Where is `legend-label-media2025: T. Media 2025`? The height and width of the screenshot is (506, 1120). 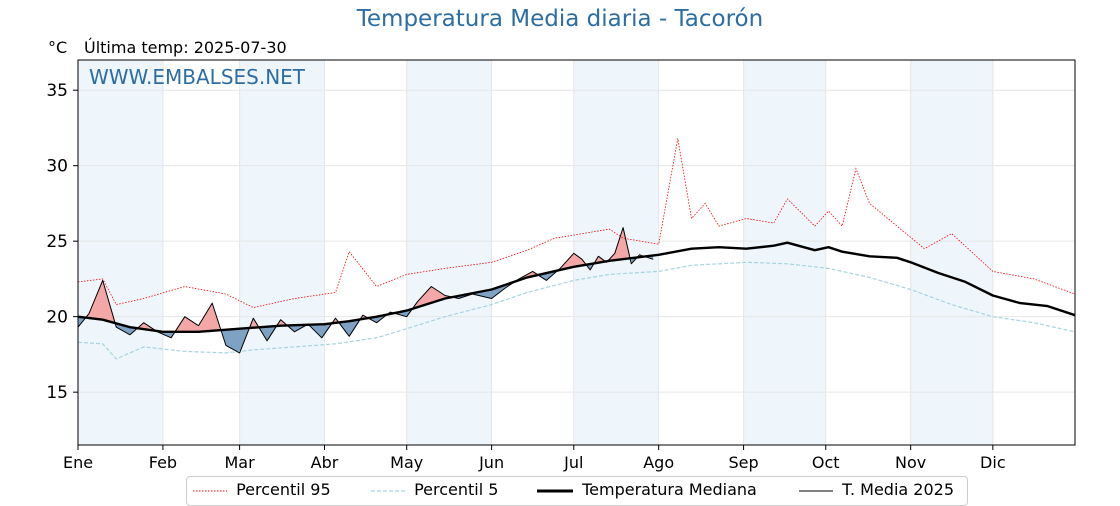
legend-label-media2025: T. Media 2025 is located at coordinates (898, 489).